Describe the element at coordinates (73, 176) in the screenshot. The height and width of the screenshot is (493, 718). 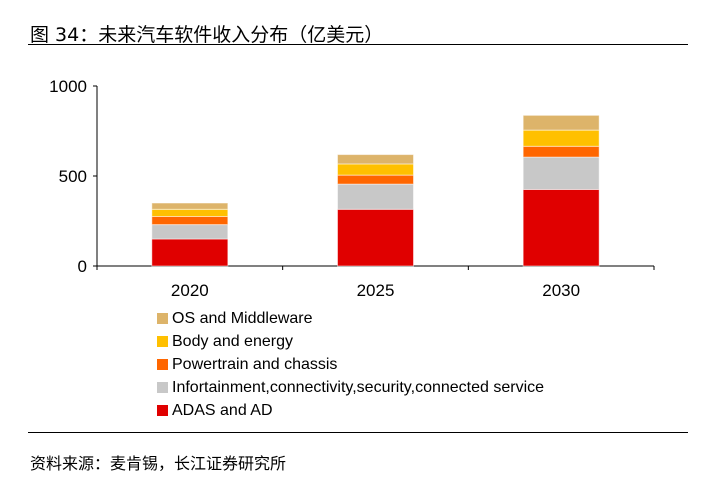
I see `y-tick-label: 500` at that location.